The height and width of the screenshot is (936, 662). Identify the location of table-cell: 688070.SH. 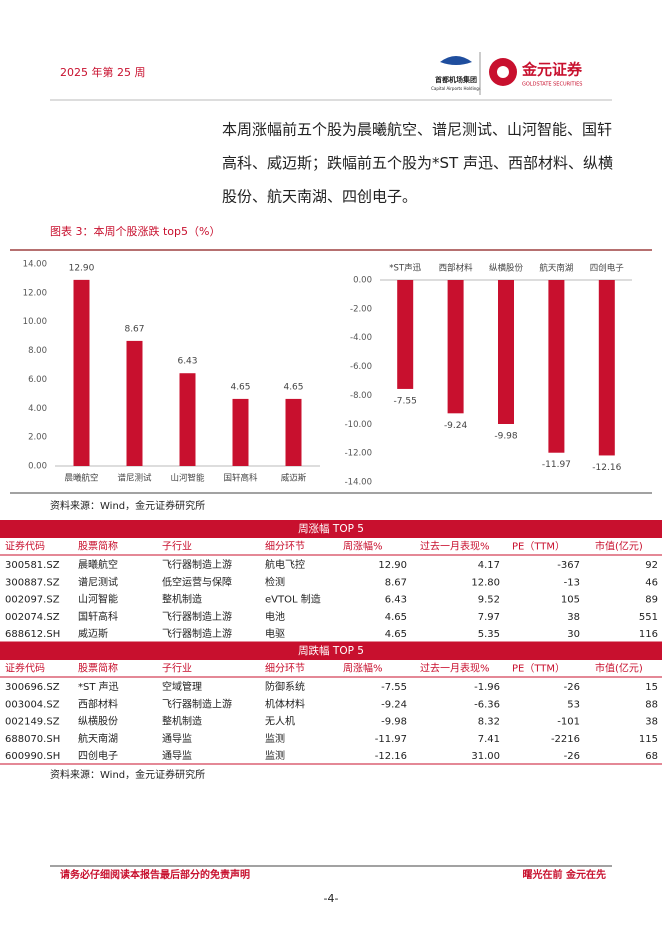
(32, 739).